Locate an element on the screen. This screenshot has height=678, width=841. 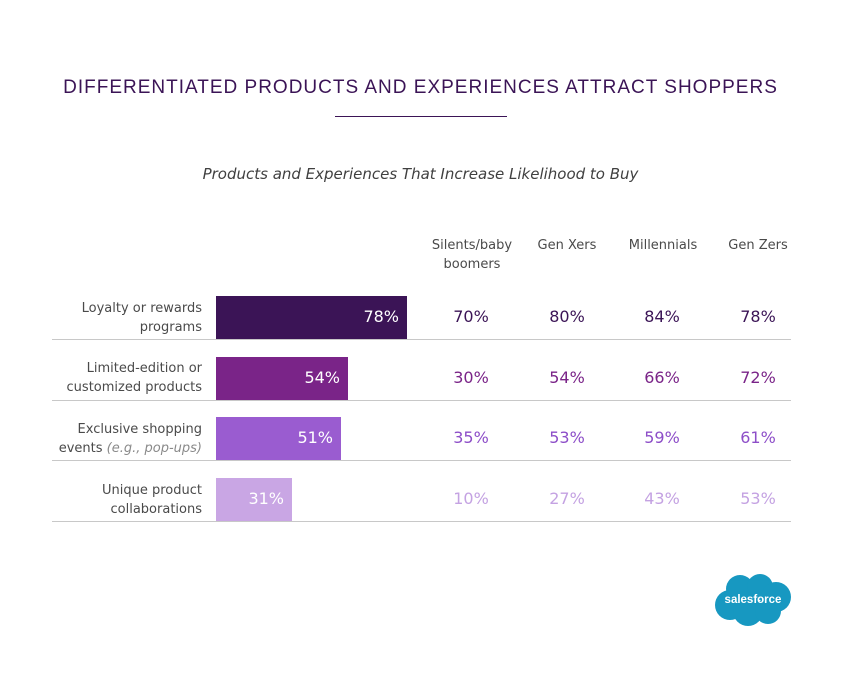
row-label-note: (e.g., pop-ups) is located at coordinates (154, 448).